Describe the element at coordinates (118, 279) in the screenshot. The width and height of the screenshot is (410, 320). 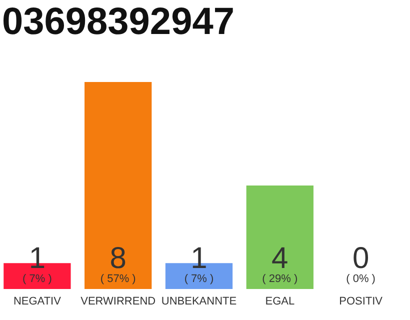
I see `annotation: ( 57% )` at that location.